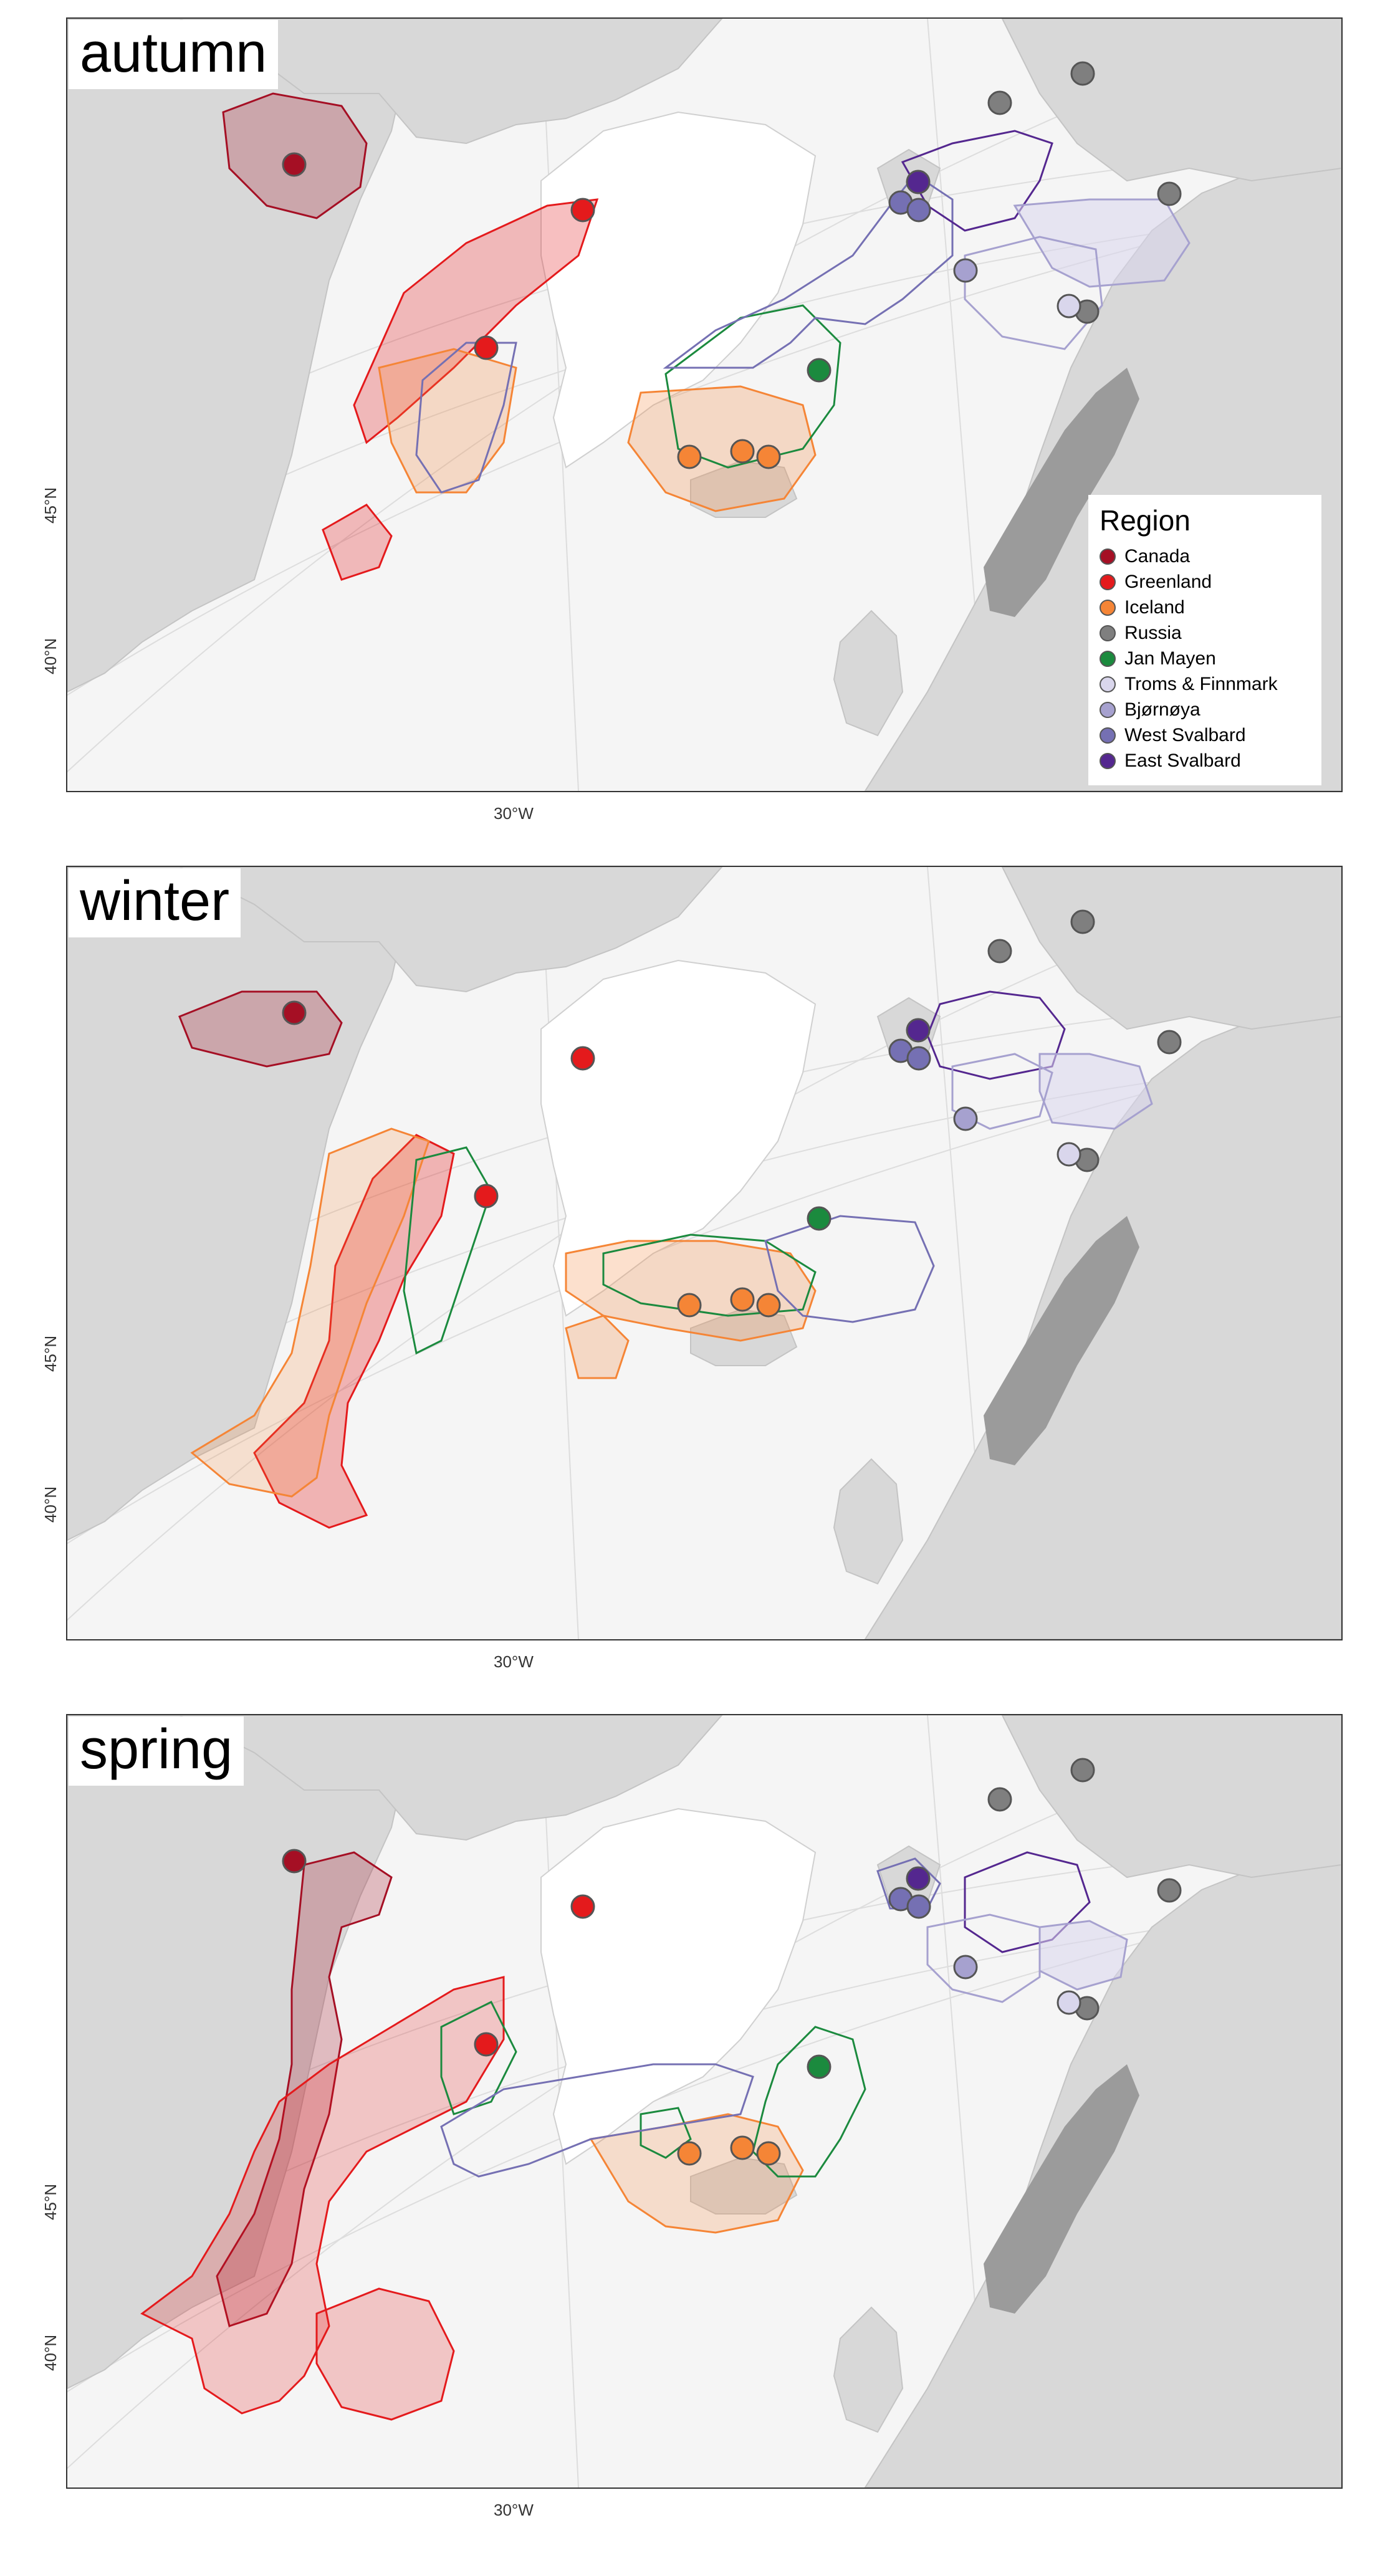  I want to click on legend-item-bjornoya: Bjørnøya, so click(1205, 710).